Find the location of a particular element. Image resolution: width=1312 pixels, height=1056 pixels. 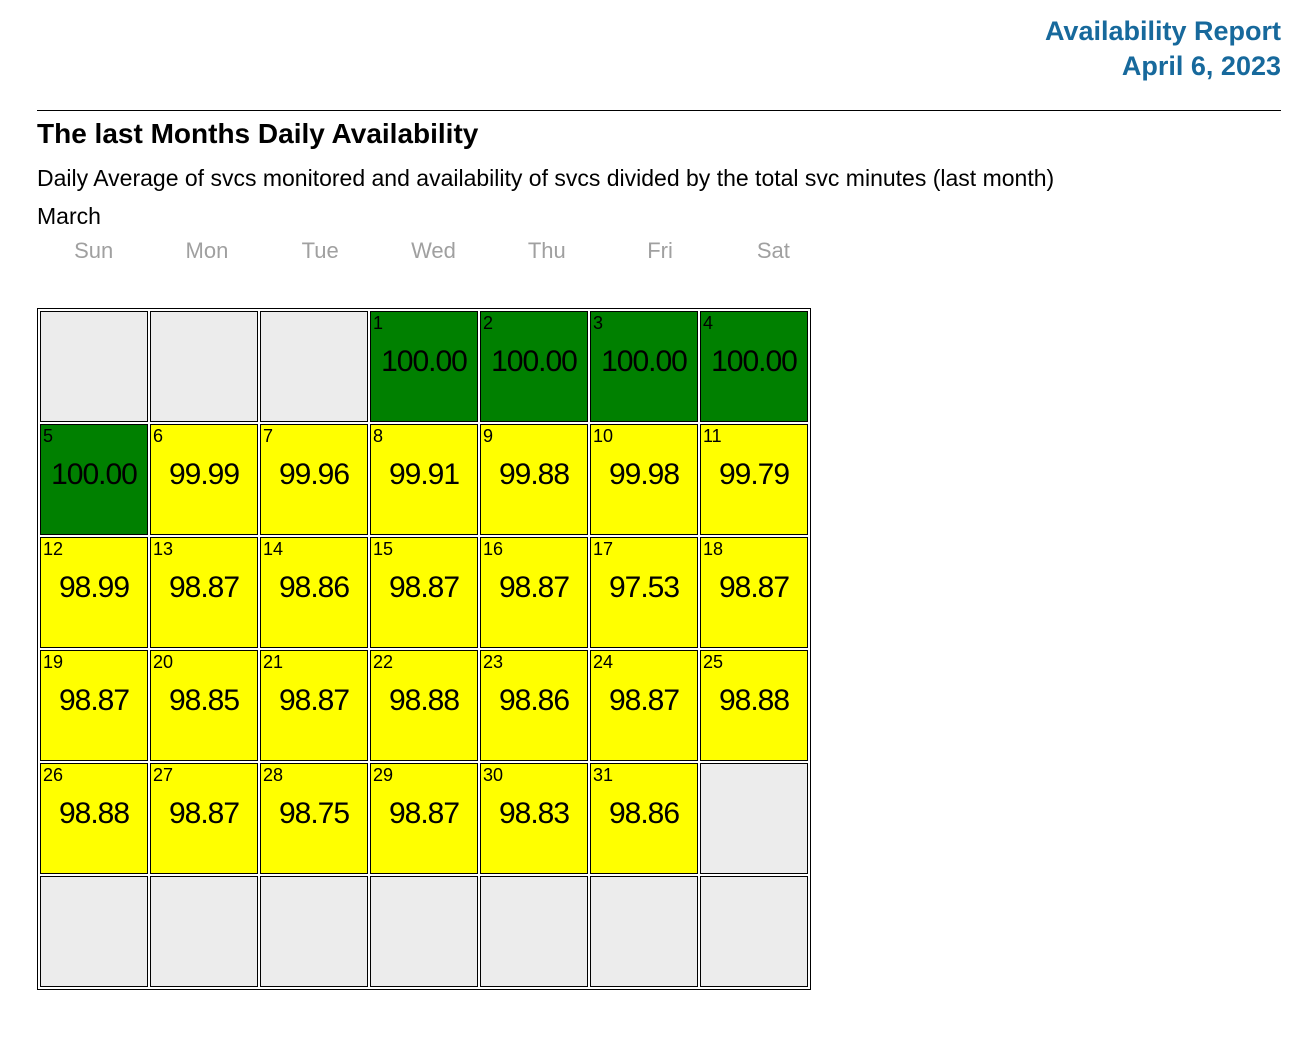

weekday-label-sun: Sun is located at coordinates (94, 250).